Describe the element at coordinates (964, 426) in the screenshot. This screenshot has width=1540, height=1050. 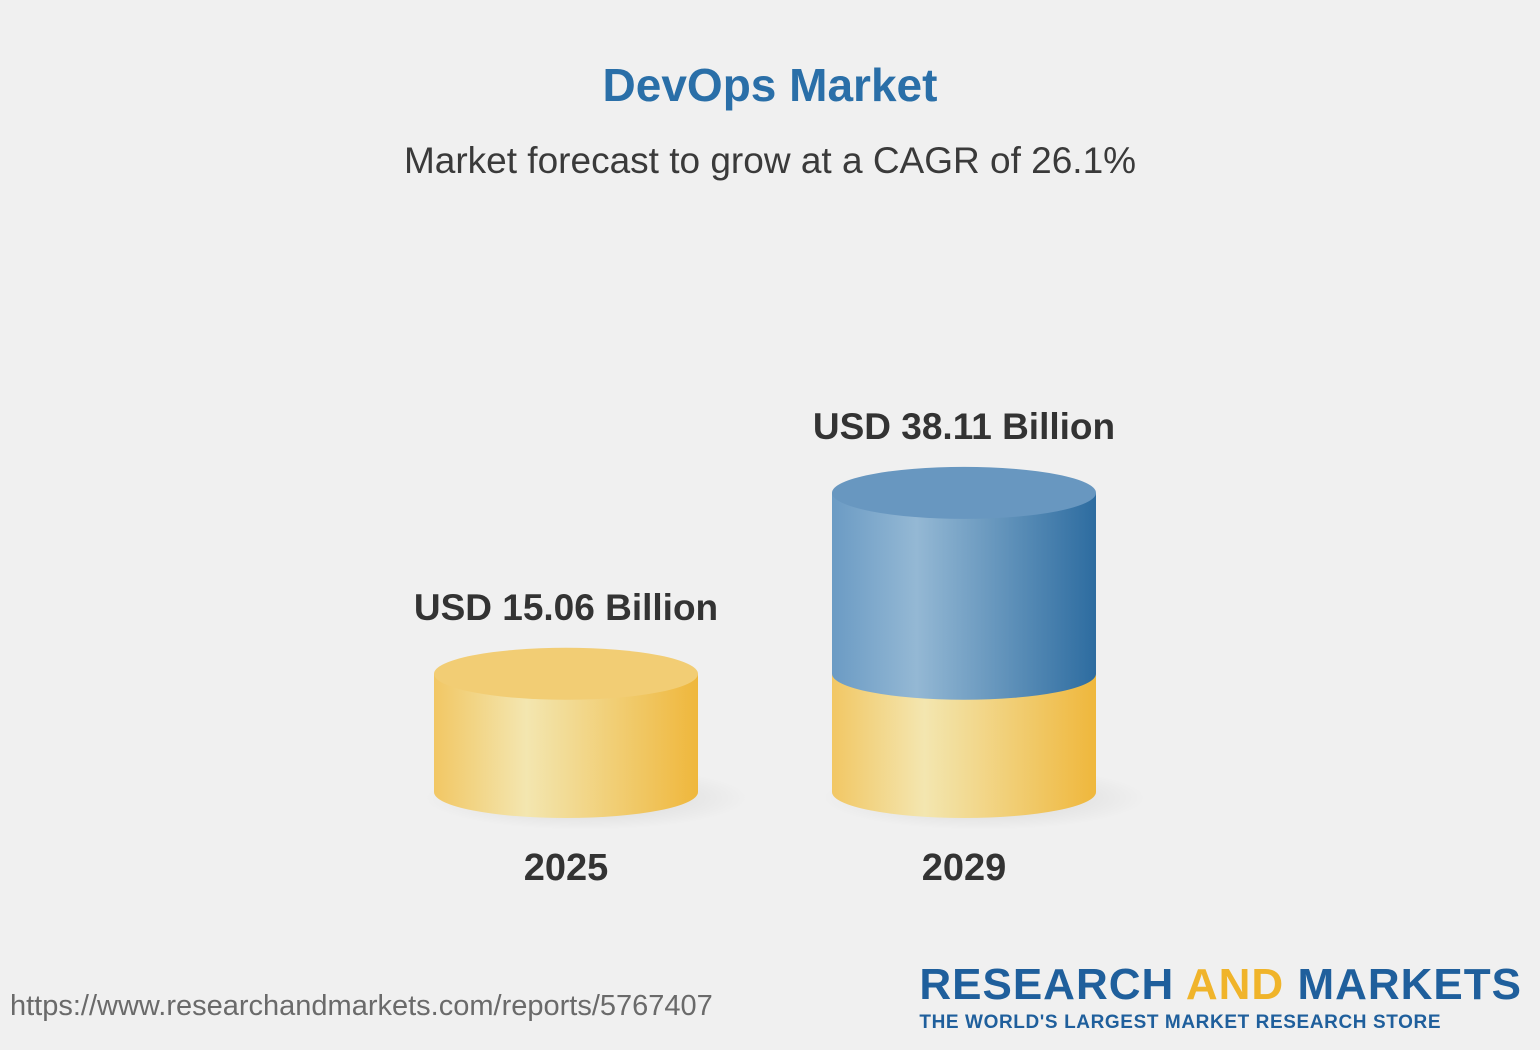
I see `value-label-2029: USD 38.11 Billion` at that location.